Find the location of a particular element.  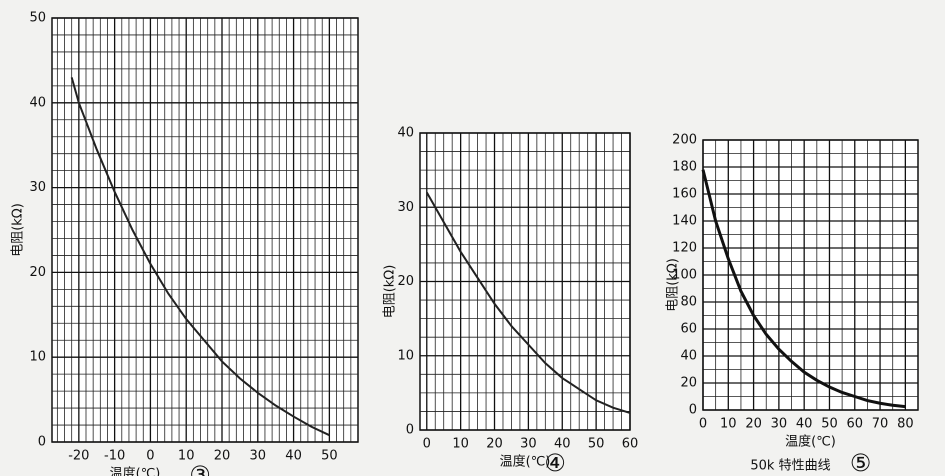

chart-title: 50k 特性曲线 is located at coordinates (790, 466).